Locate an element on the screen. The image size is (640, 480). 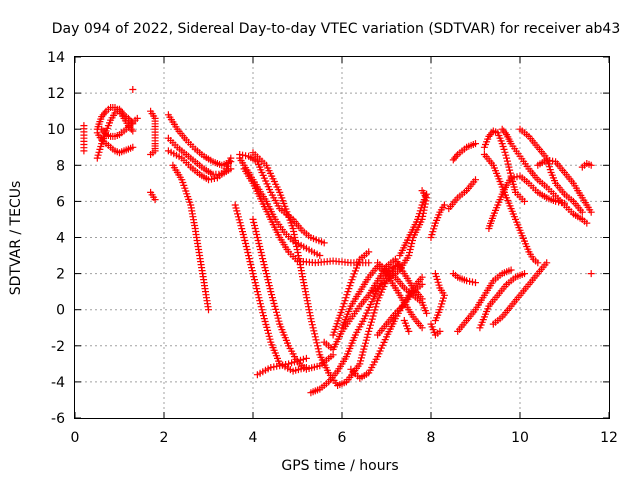
x-tick-label: 4 is located at coordinates (253, 438).